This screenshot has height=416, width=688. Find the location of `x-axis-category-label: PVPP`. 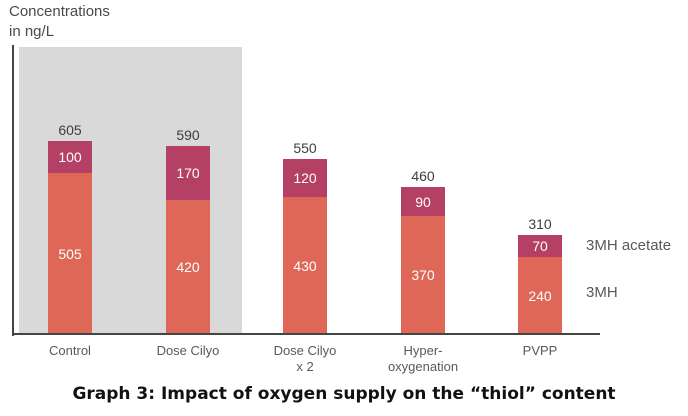

x-axis-category-label: PVPP is located at coordinates (540, 350).